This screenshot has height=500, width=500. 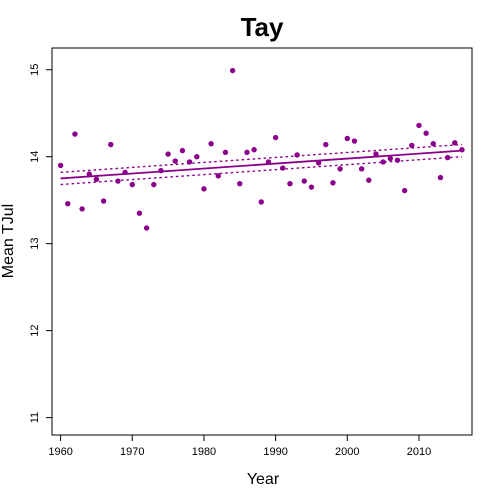 What do you see at coordinates (132, 452) in the screenshot?
I see `x-tick-label: 1970` at bounding box center [132, 452].